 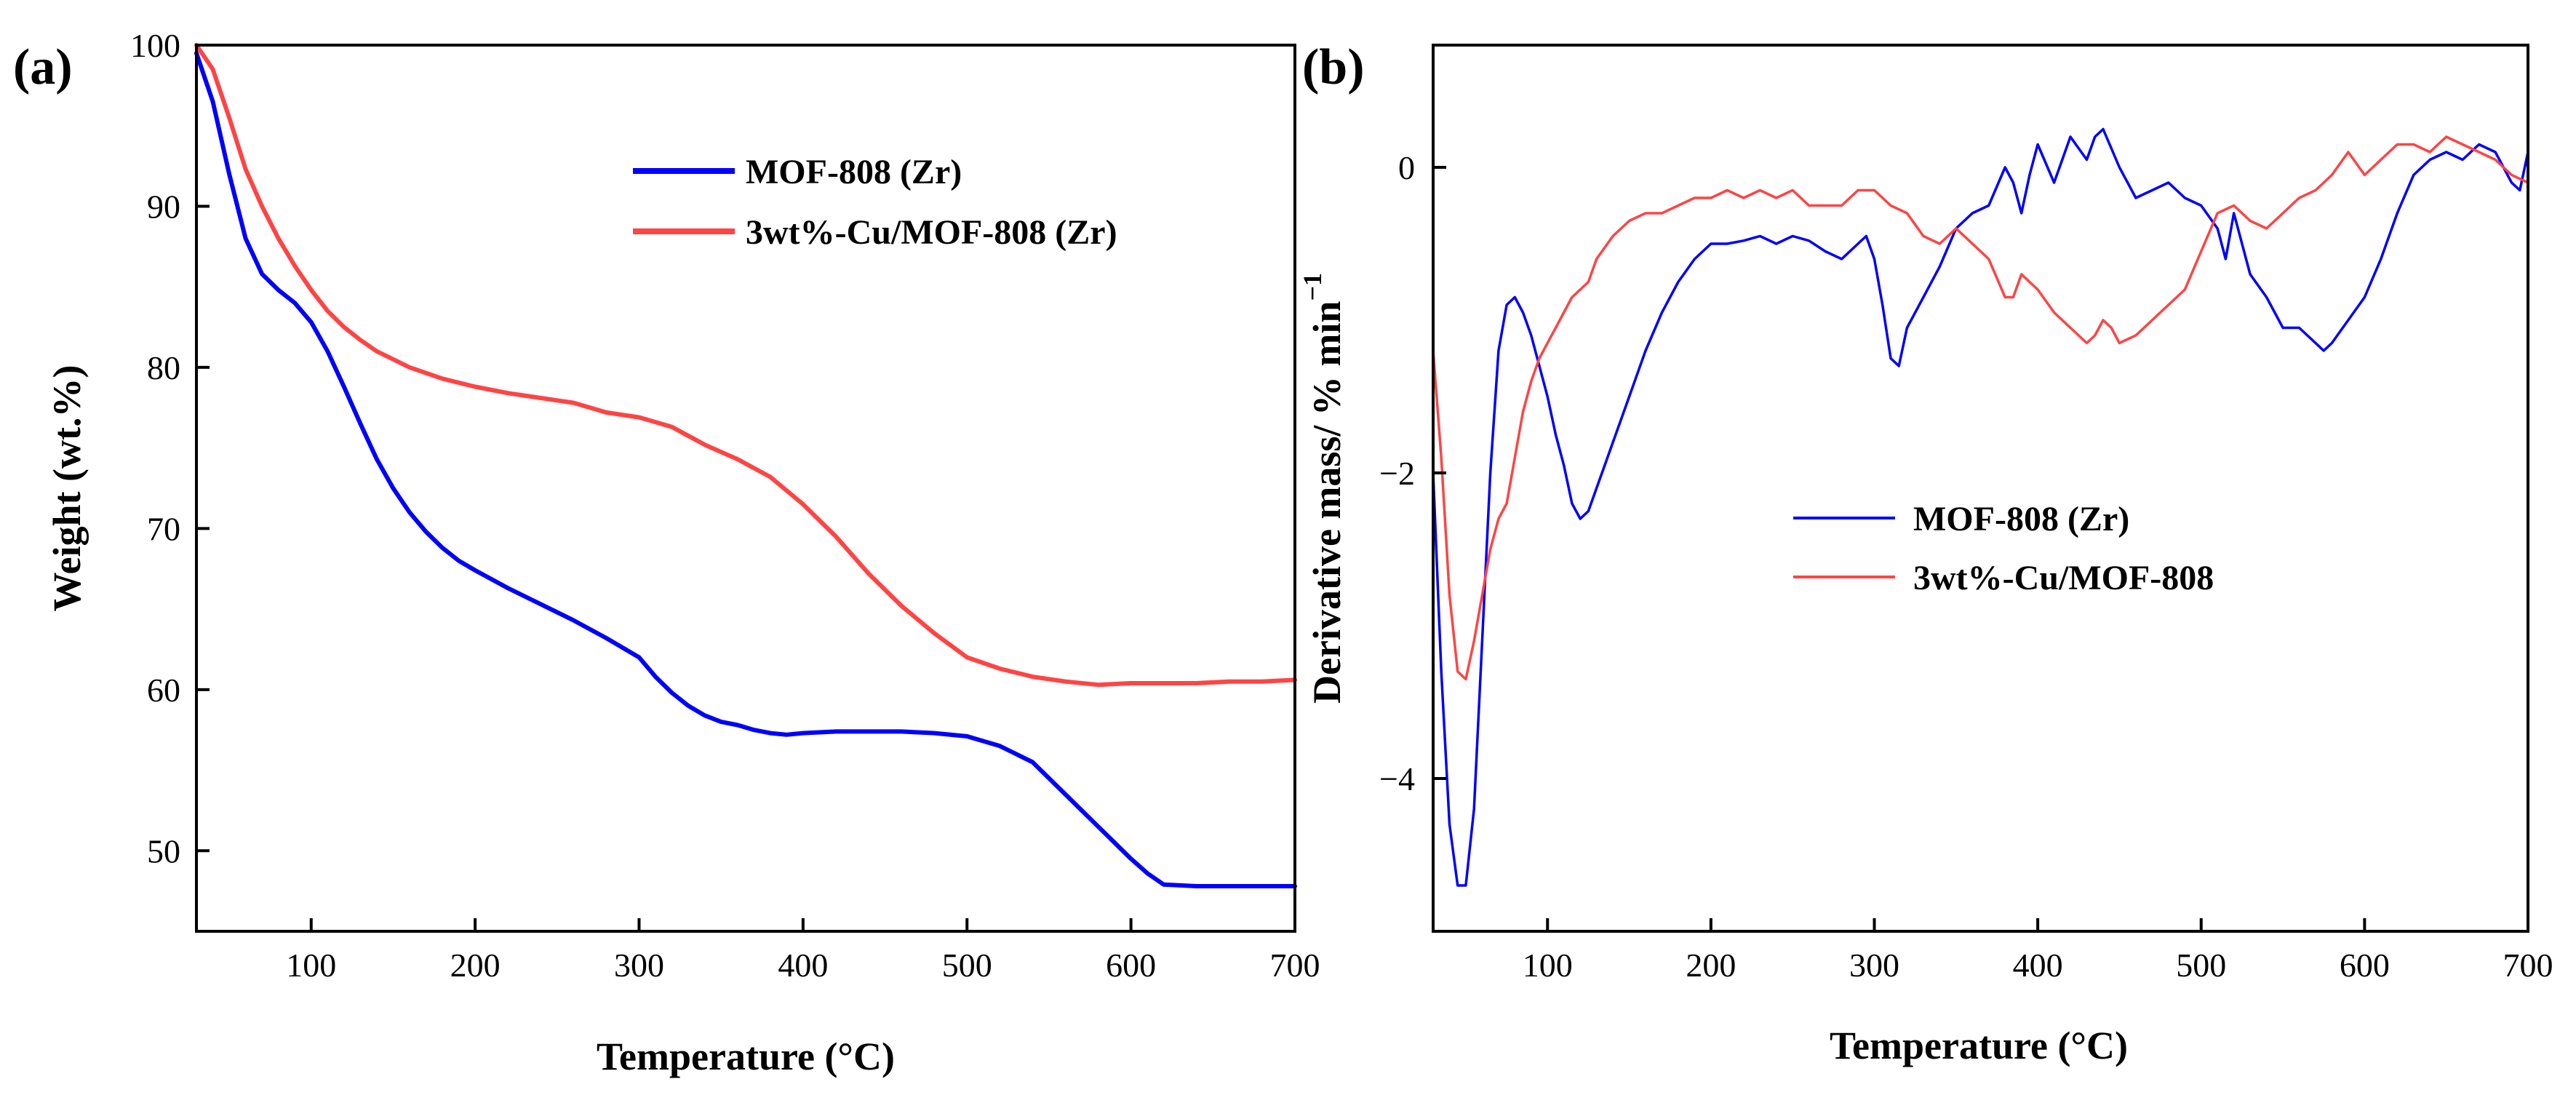 What do you see at coordinates (803, 965) in the screenshot?
I see `panel-a-xtick-label: 400` at bounding box center [803, 965].